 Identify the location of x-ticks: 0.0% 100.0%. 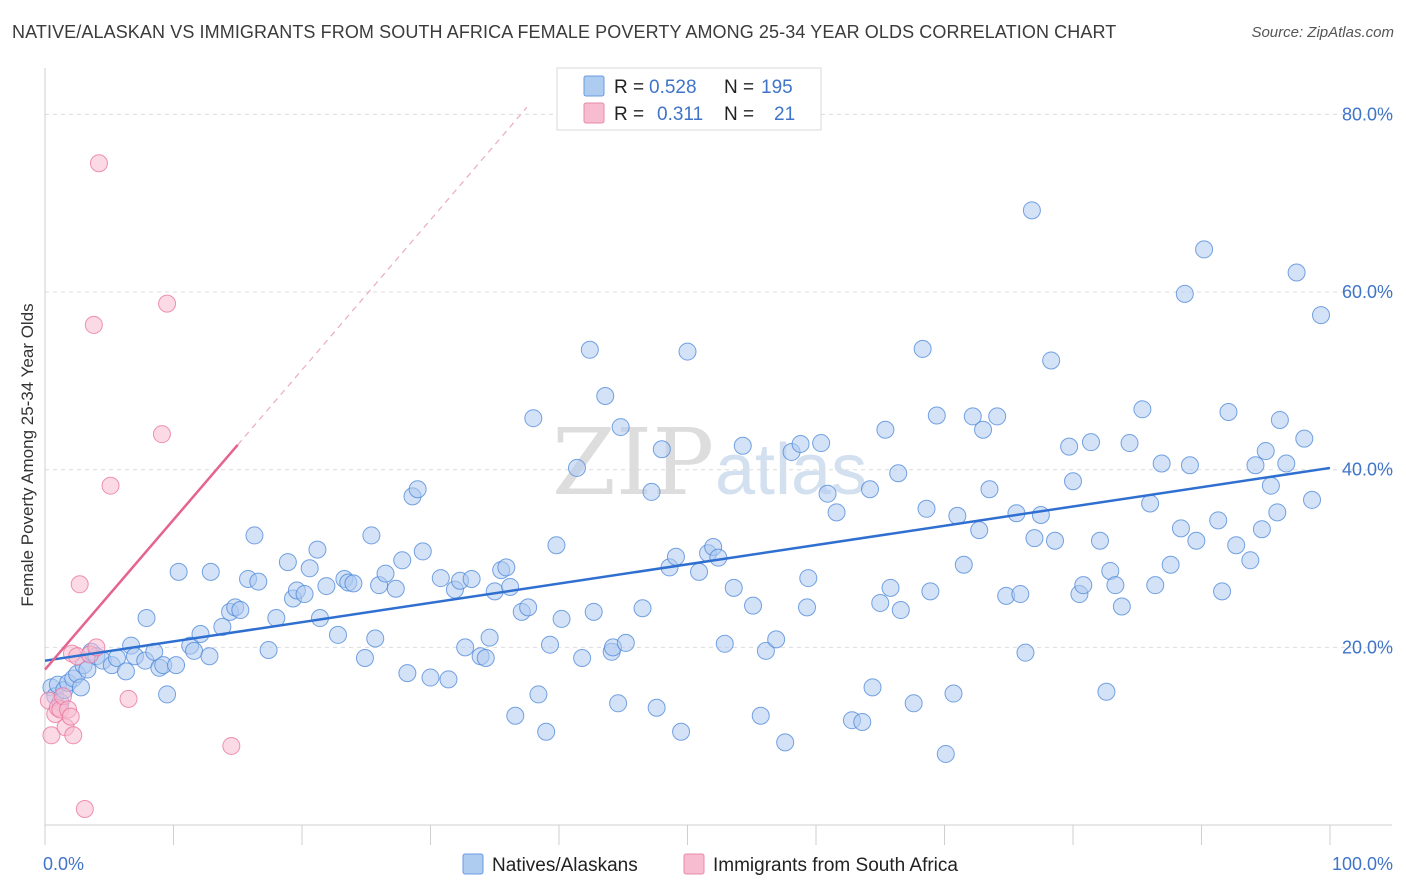
(718, 864).